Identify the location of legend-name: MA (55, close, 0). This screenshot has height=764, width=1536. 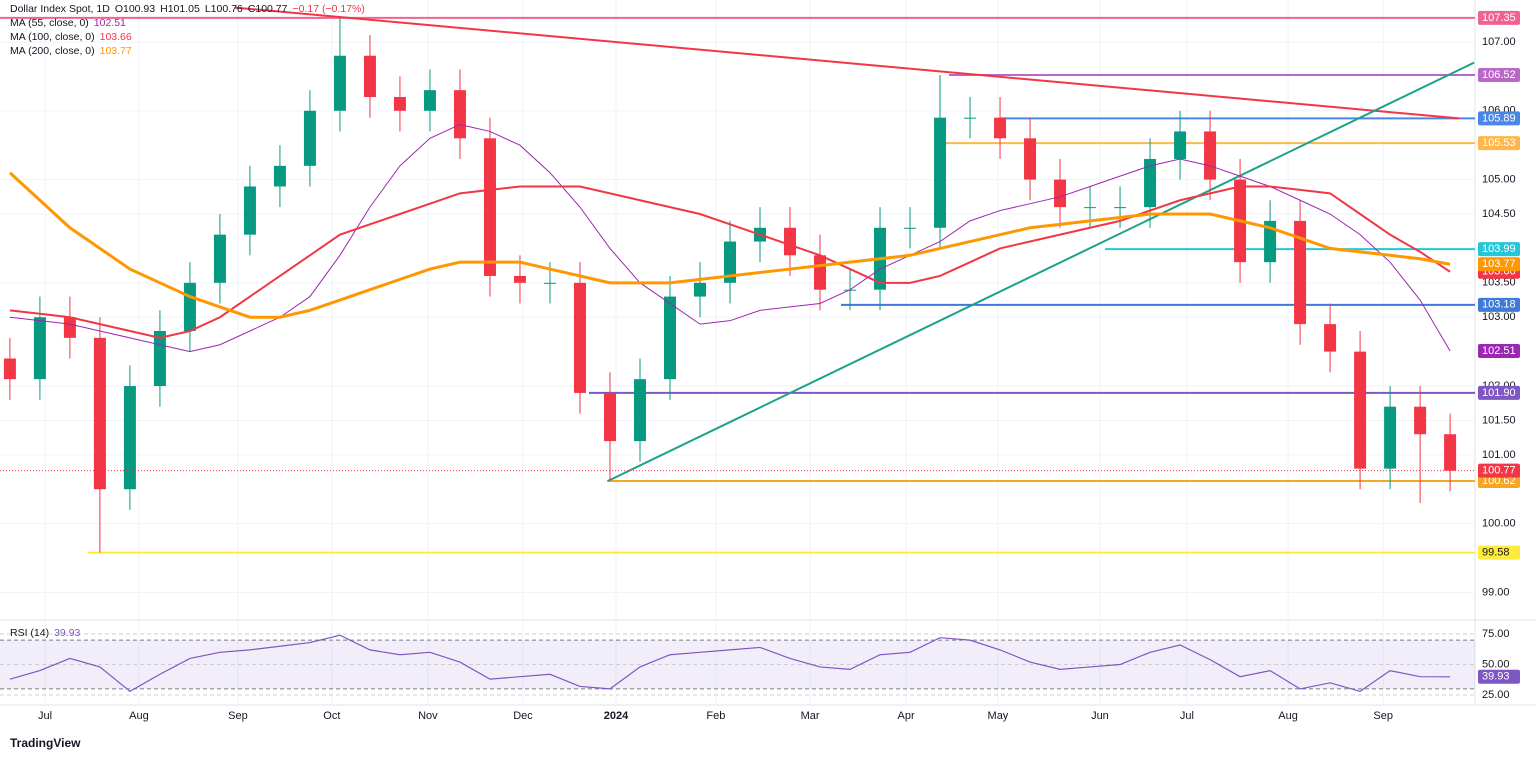
(49, 23).